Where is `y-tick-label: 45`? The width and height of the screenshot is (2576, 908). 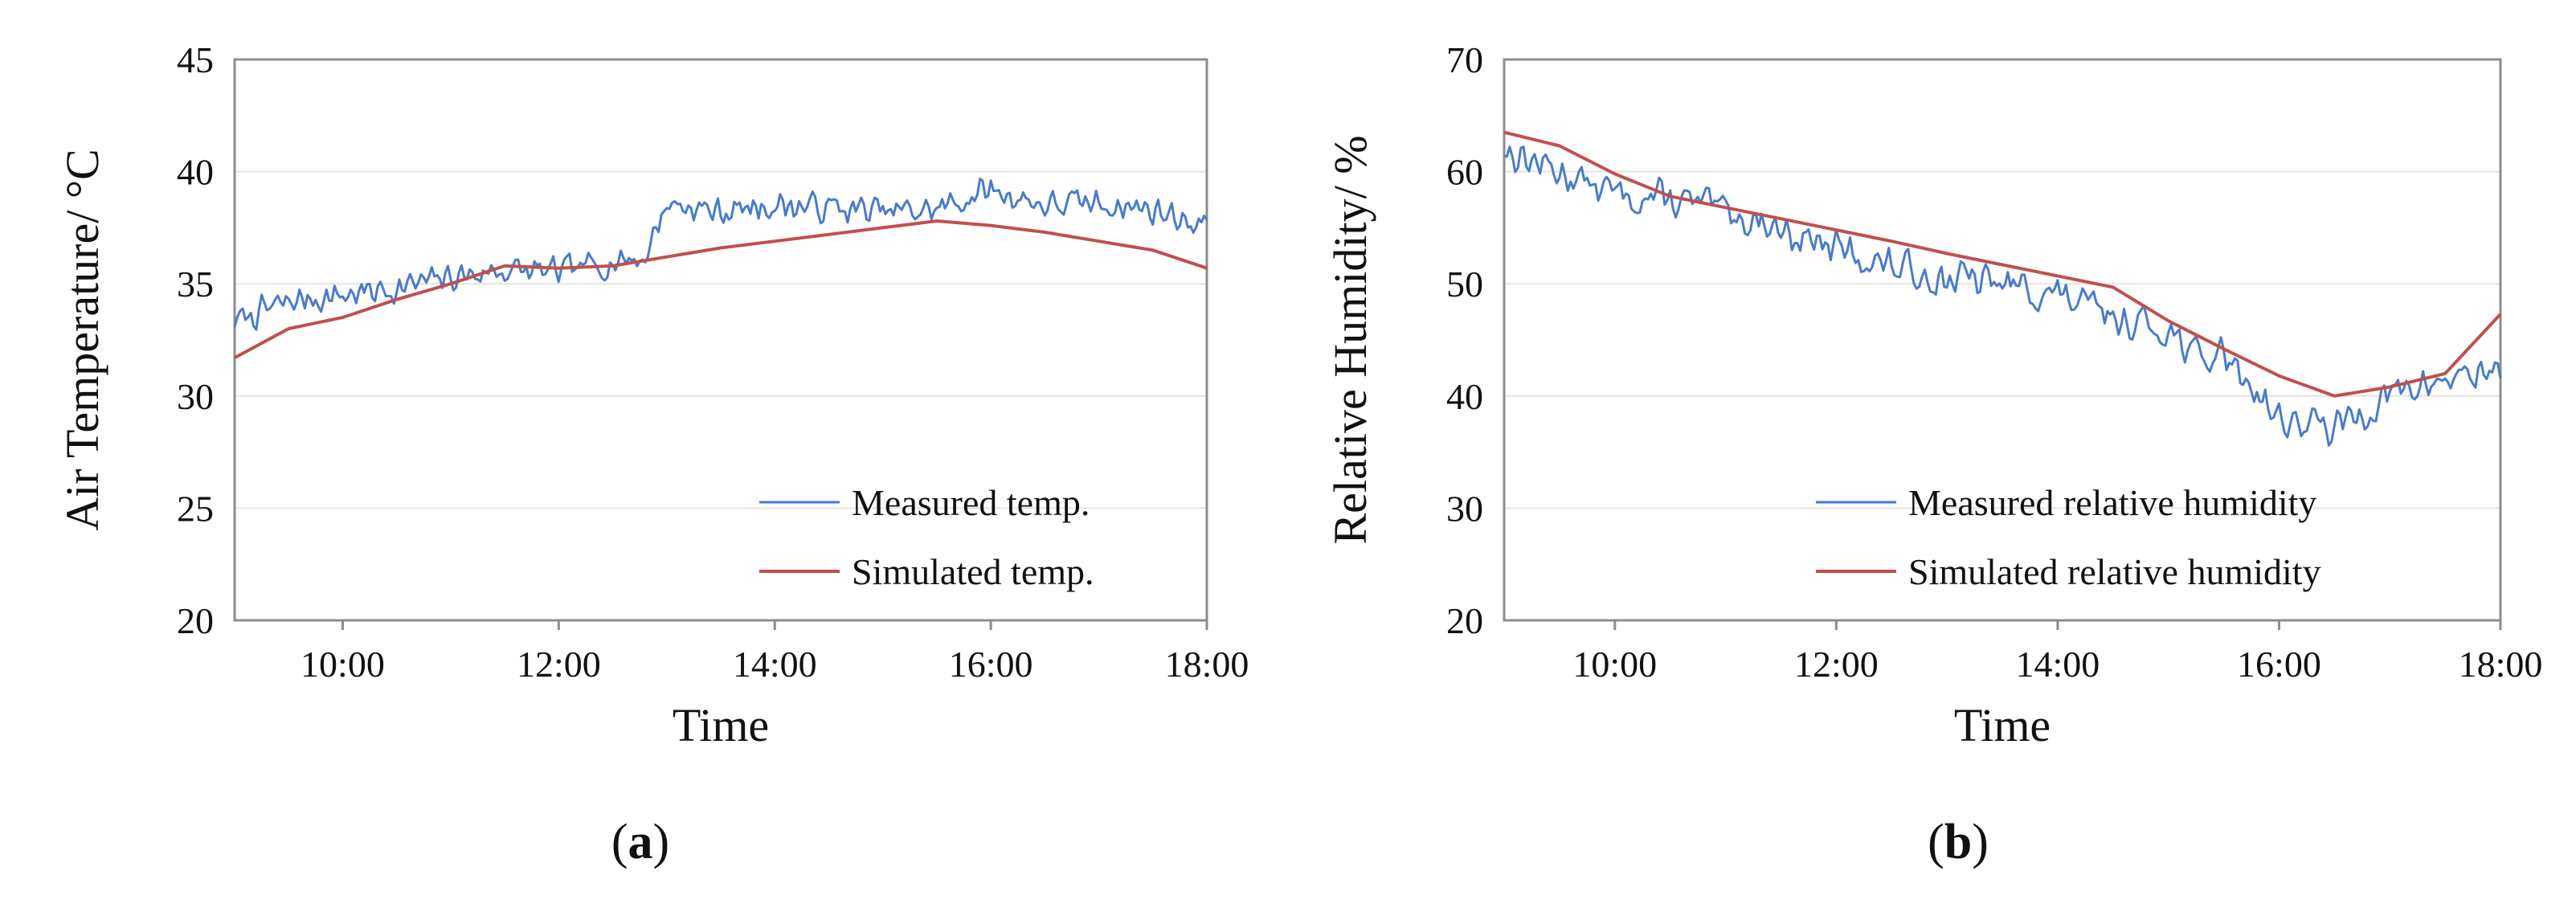 y-tick-label: 45 is located at coordinates (196, 59).